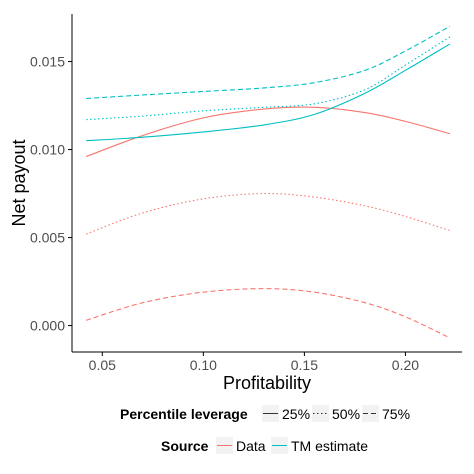 This screenshot has width=474, height=474. Describe the element at coordinates (396, 414) in the screenshot. I see `legend-linetype-label-75: 75%` at that location.